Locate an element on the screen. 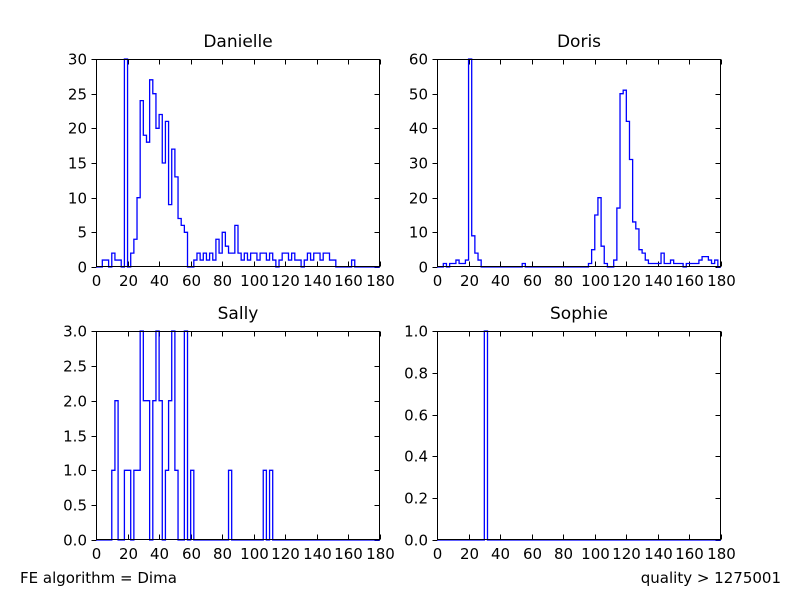 The height and width of the screenshot is (600, 800). footer-annotation-left: FE algorithm = Dima is located at coordinates (98, 578).